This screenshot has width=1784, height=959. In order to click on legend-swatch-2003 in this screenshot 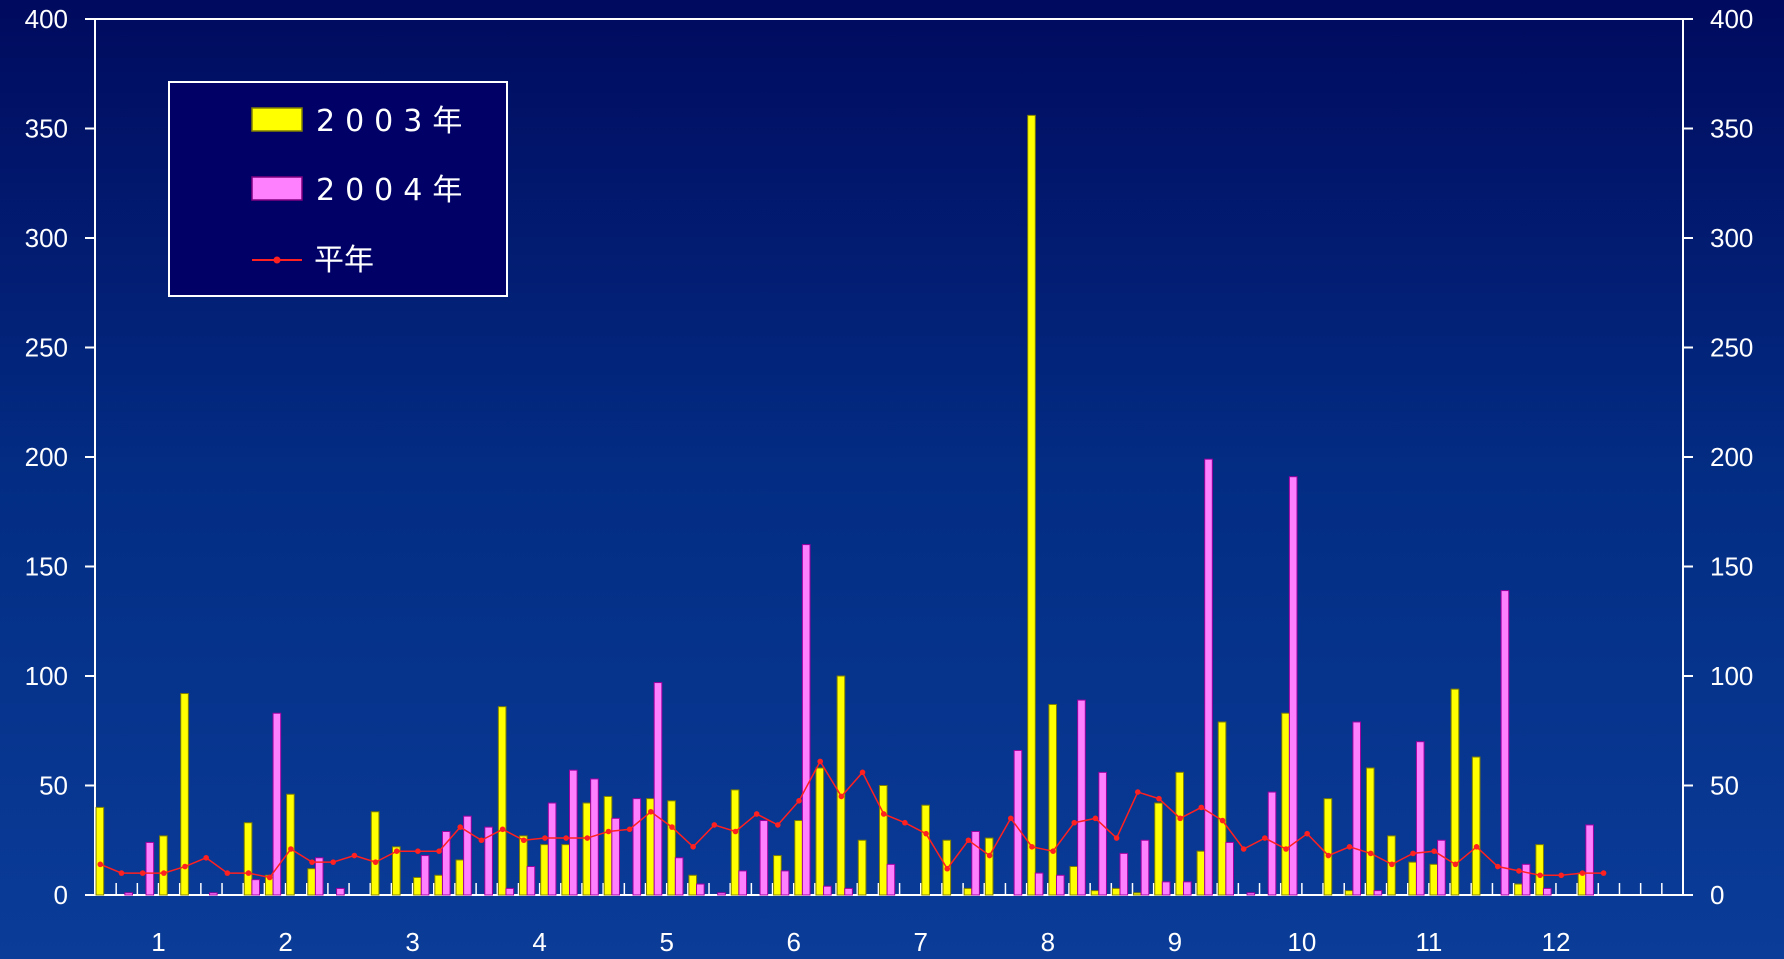, I will do `click(277, 119)`.